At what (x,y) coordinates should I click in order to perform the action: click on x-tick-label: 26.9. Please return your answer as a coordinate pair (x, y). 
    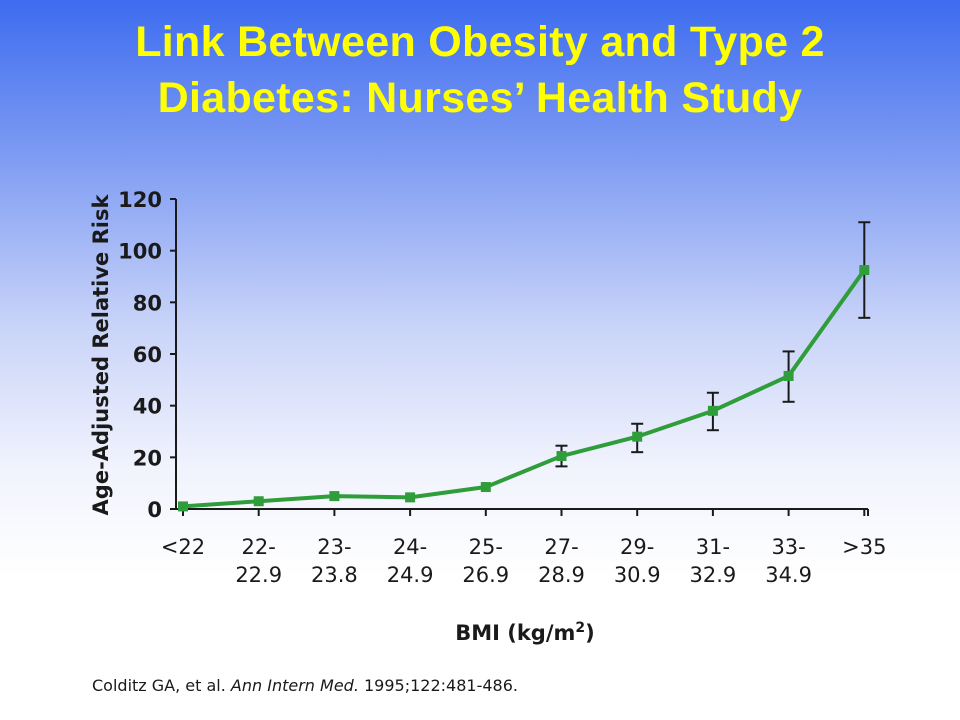
    Looking at the image, I should click on (485, 575).